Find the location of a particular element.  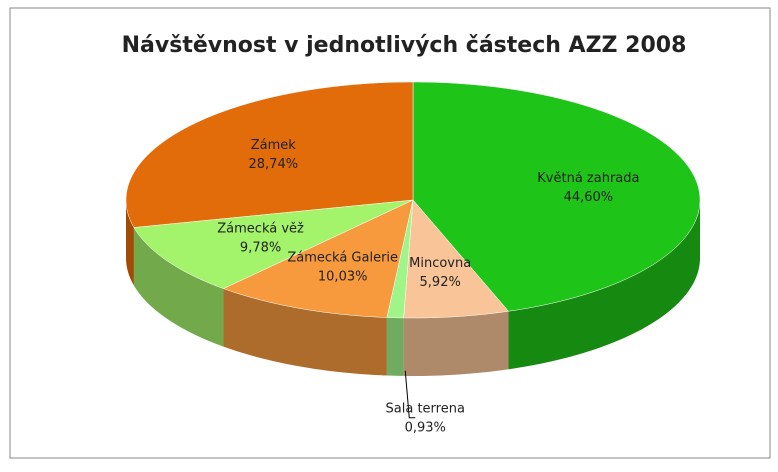

slice-value-label: 10,03% is located at coordinates (343, 277).